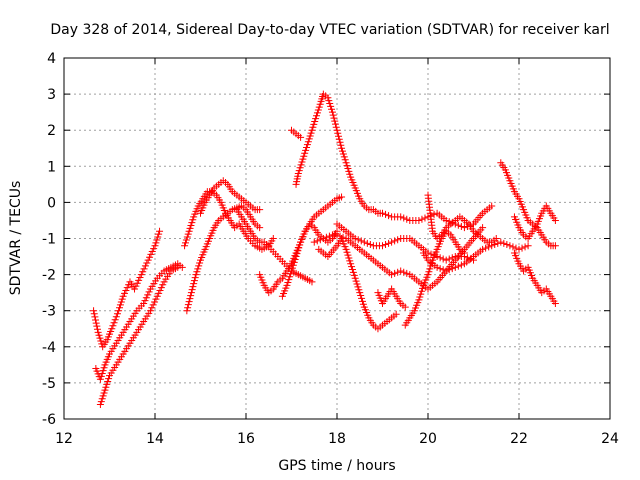 The width and height of the screenshot is (640, 480). Describe the element at coordinates (610, 439) in the screenshot. I see `x-tick-label: 24` at that location.